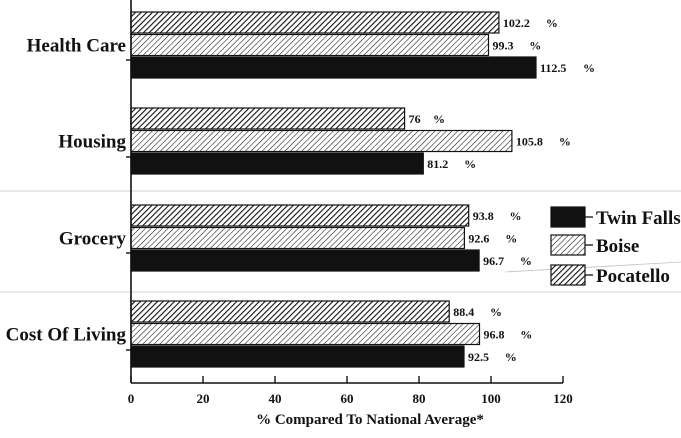  What do you see at coordinates (333, 67) in the screenshot?
I see `bar-health-care-twin-falls` at bounding box center [333, 67].